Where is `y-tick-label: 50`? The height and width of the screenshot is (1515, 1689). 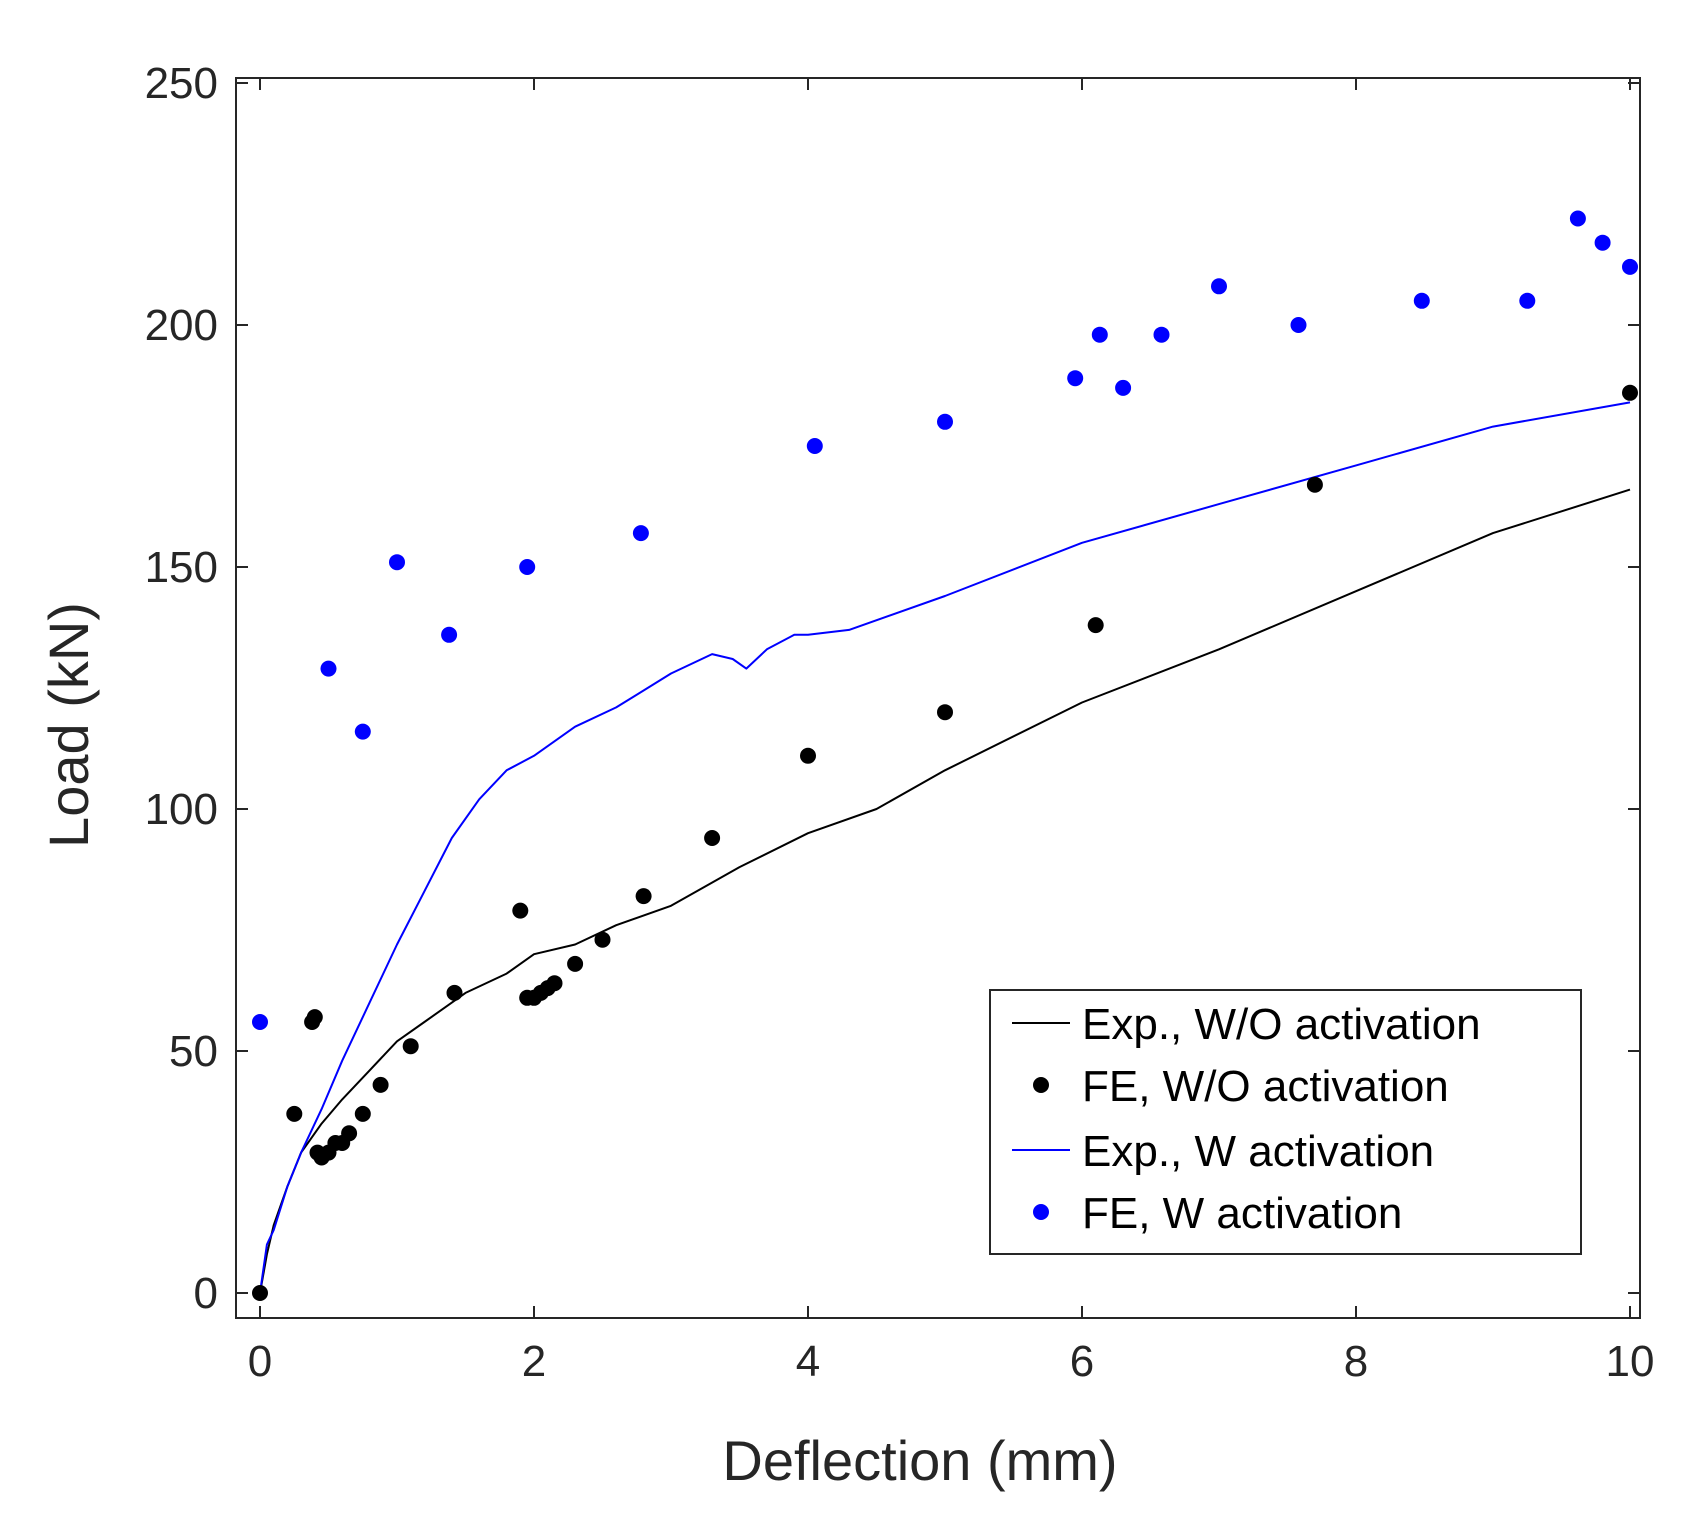 y-tick-label: 50 is located at coordinates (193, 1051).